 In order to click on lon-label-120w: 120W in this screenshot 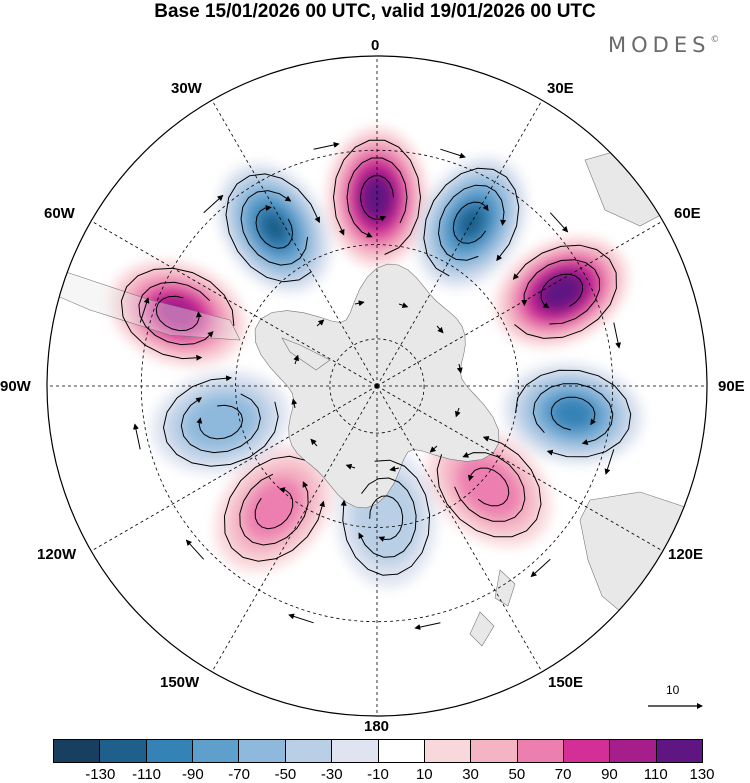, I will do `click(57, 554)`.